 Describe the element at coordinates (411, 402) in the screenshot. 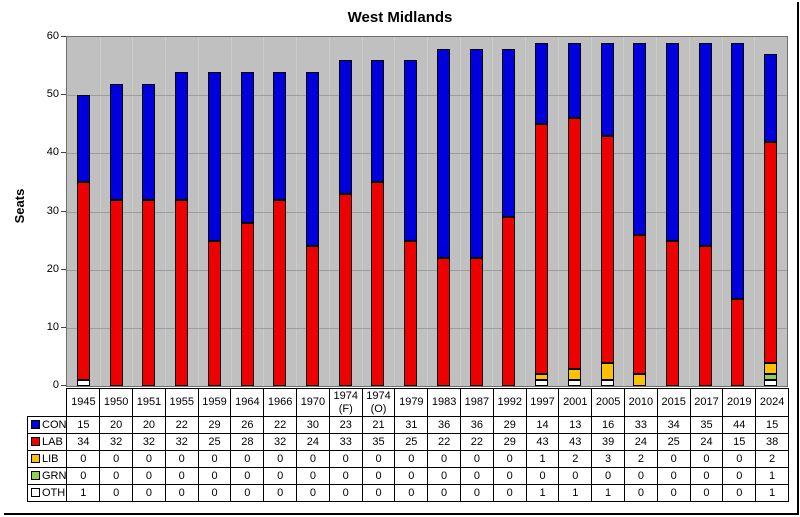

I see `year-header-cell: 1979` at that location.